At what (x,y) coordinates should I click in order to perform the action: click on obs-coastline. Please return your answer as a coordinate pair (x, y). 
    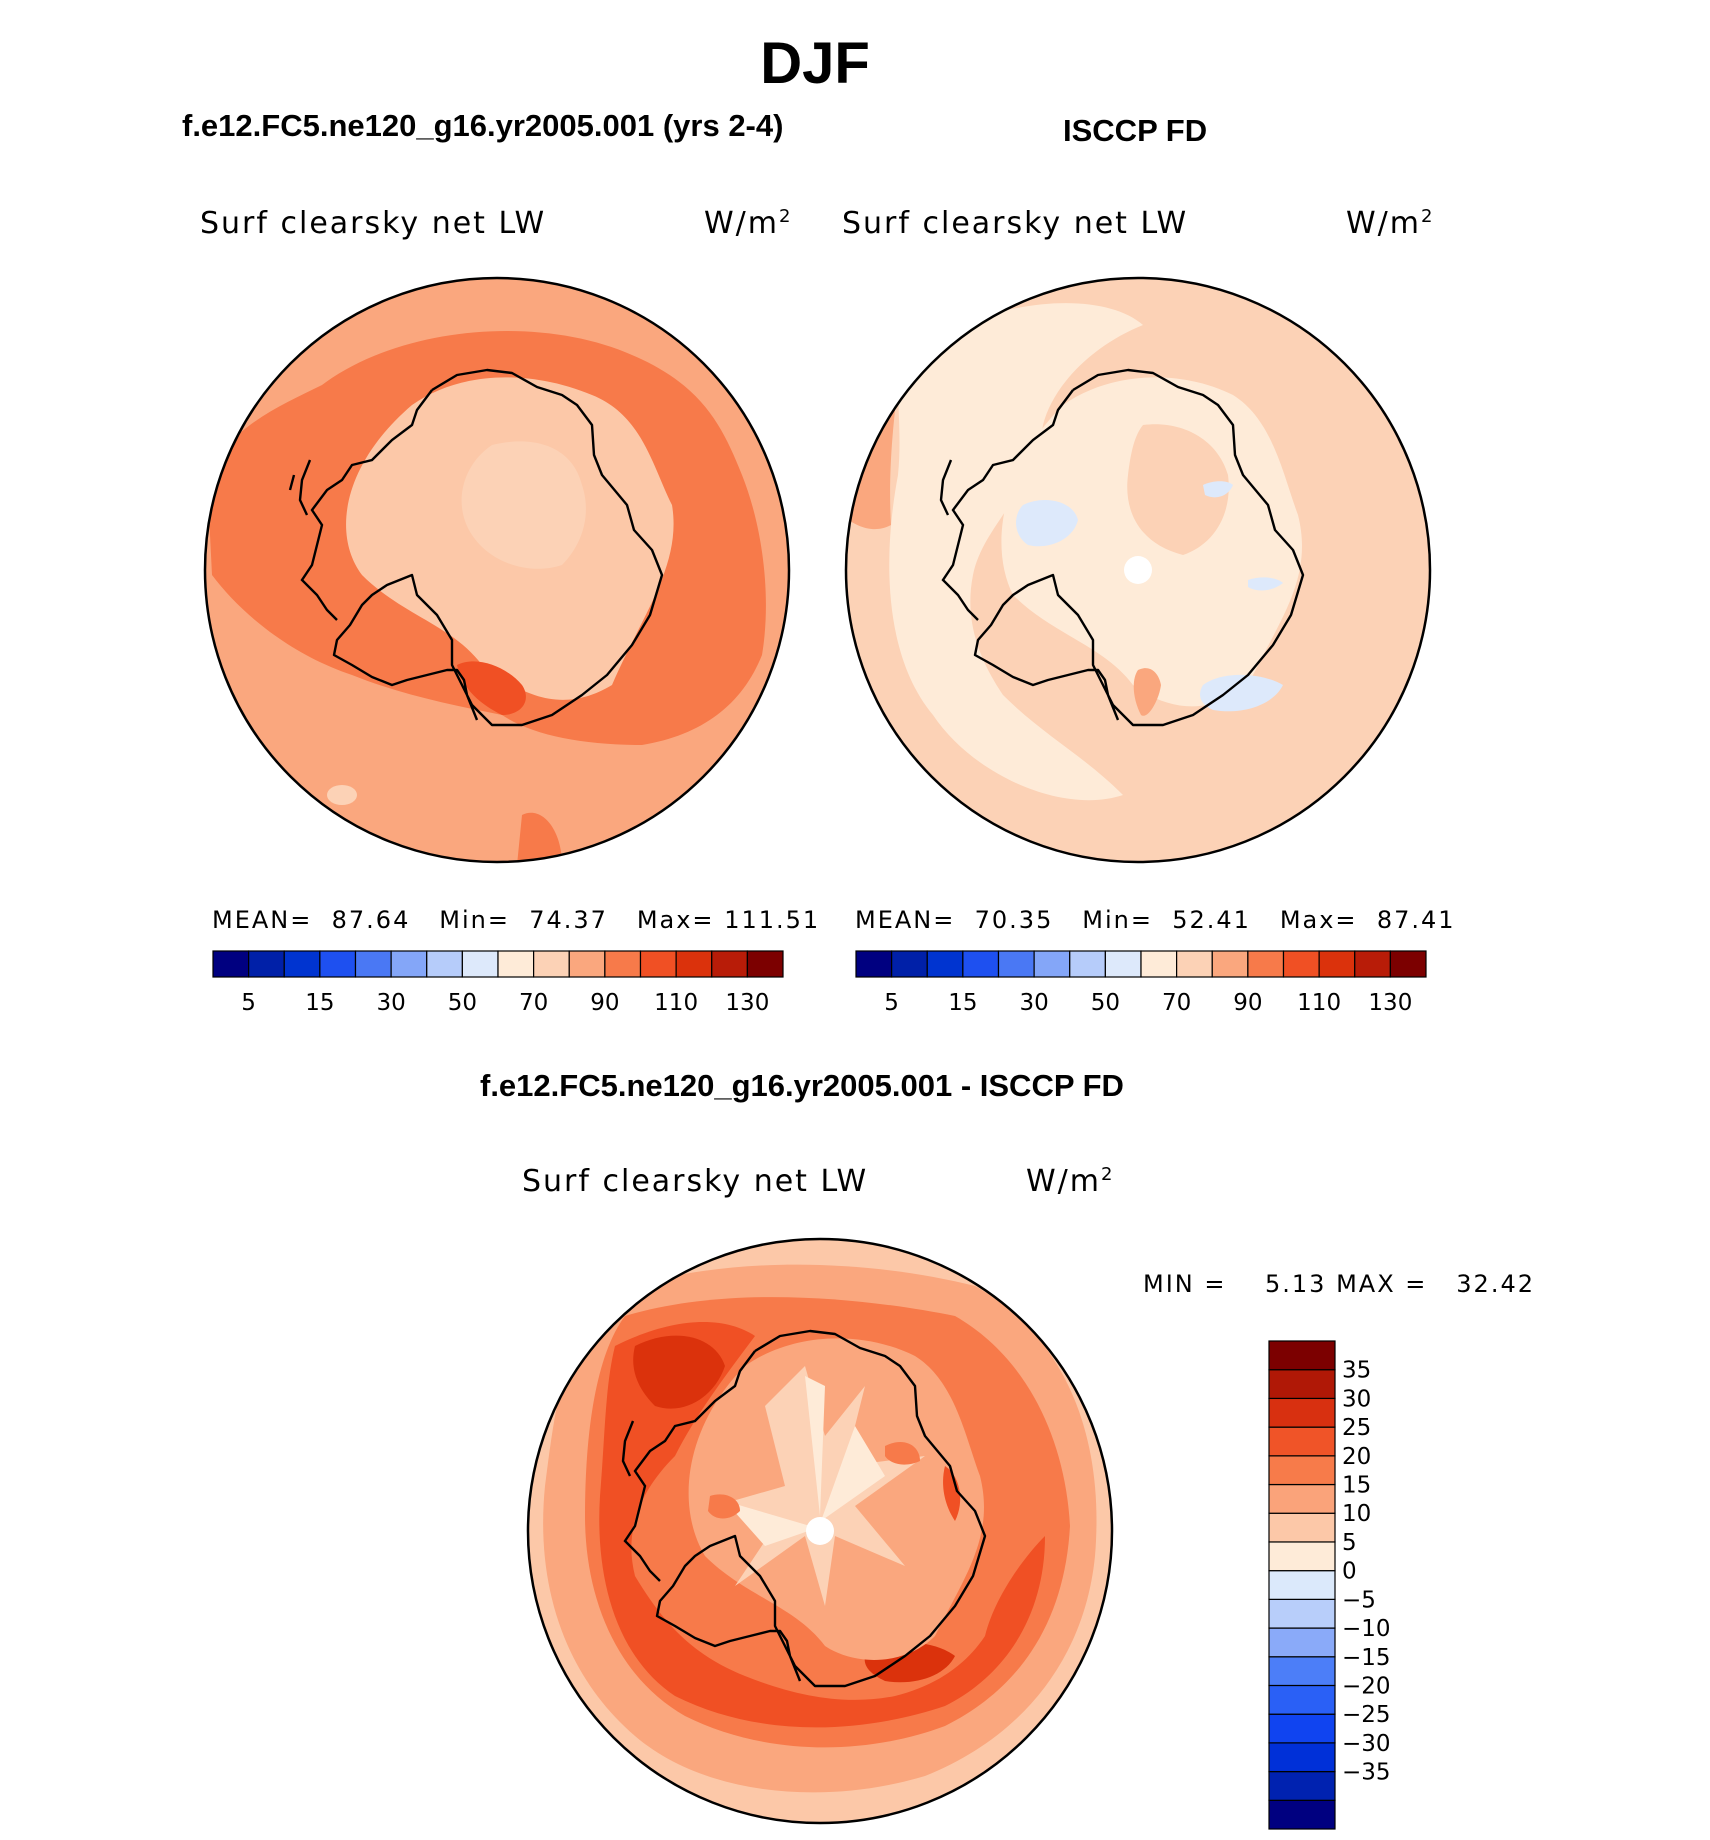
    Looking at the image, I should click on (1139, 547).